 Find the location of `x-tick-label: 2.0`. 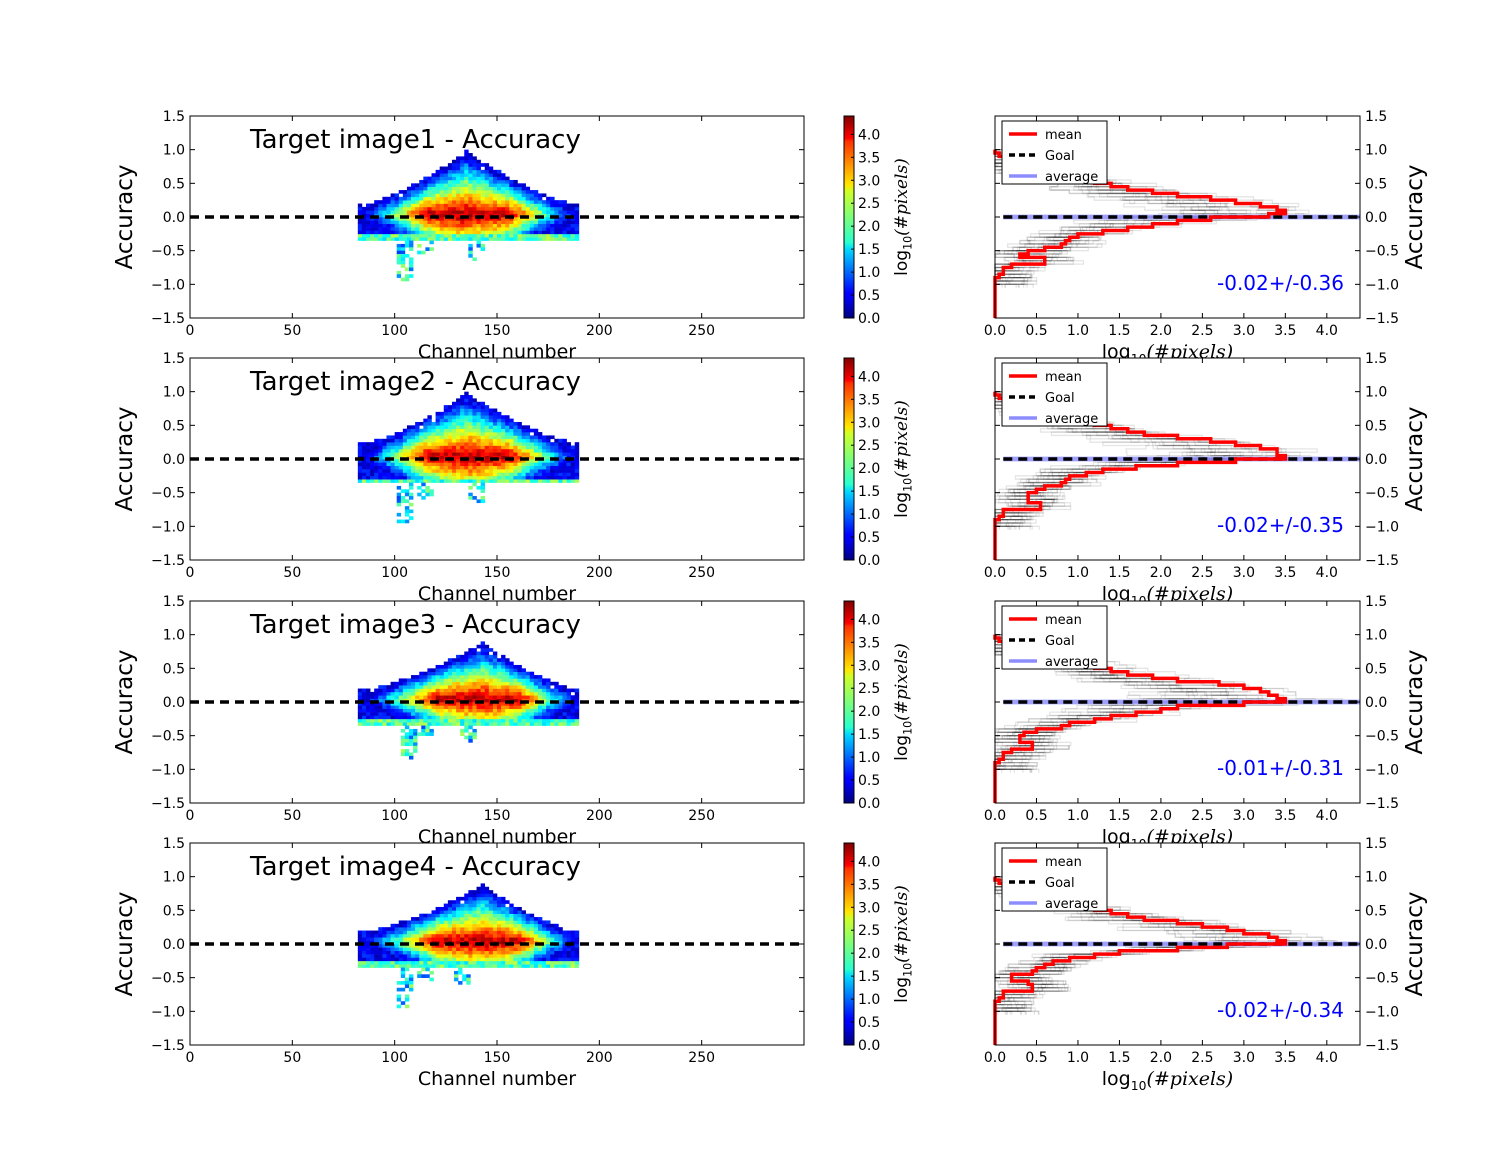

x-tick-label: 2.0 is located at coordinates (1161, 816).